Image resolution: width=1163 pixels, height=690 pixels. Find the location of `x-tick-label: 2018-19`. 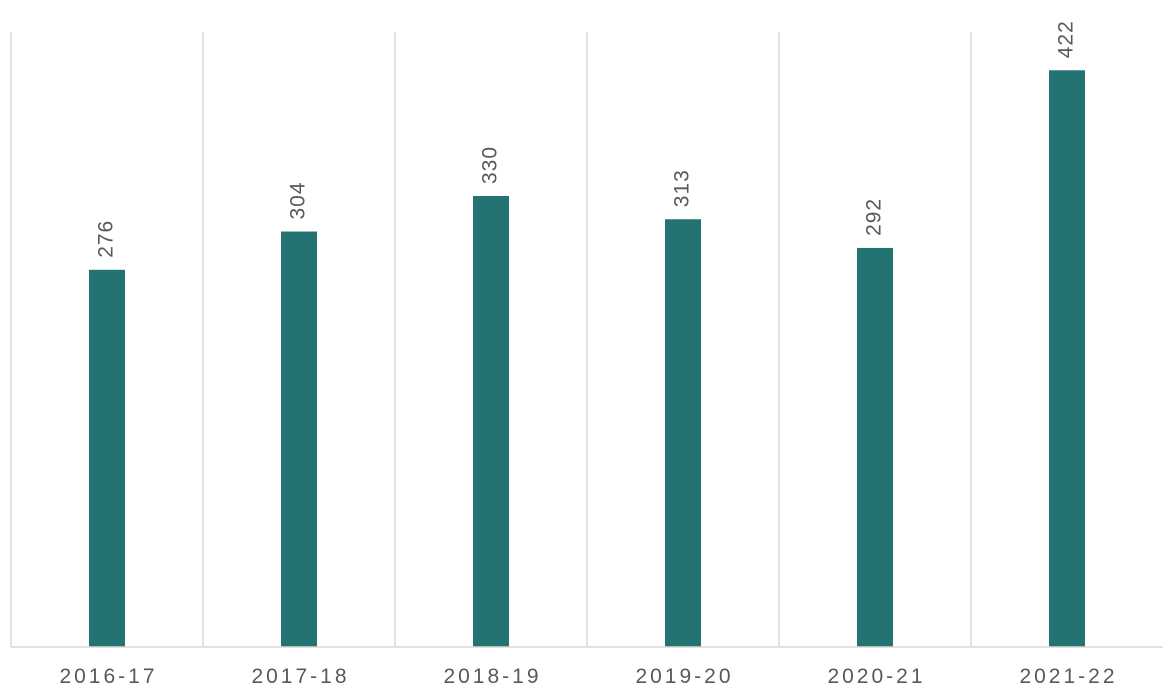

x-tick-label: 2018-19 is located at coordinates (492, 676).